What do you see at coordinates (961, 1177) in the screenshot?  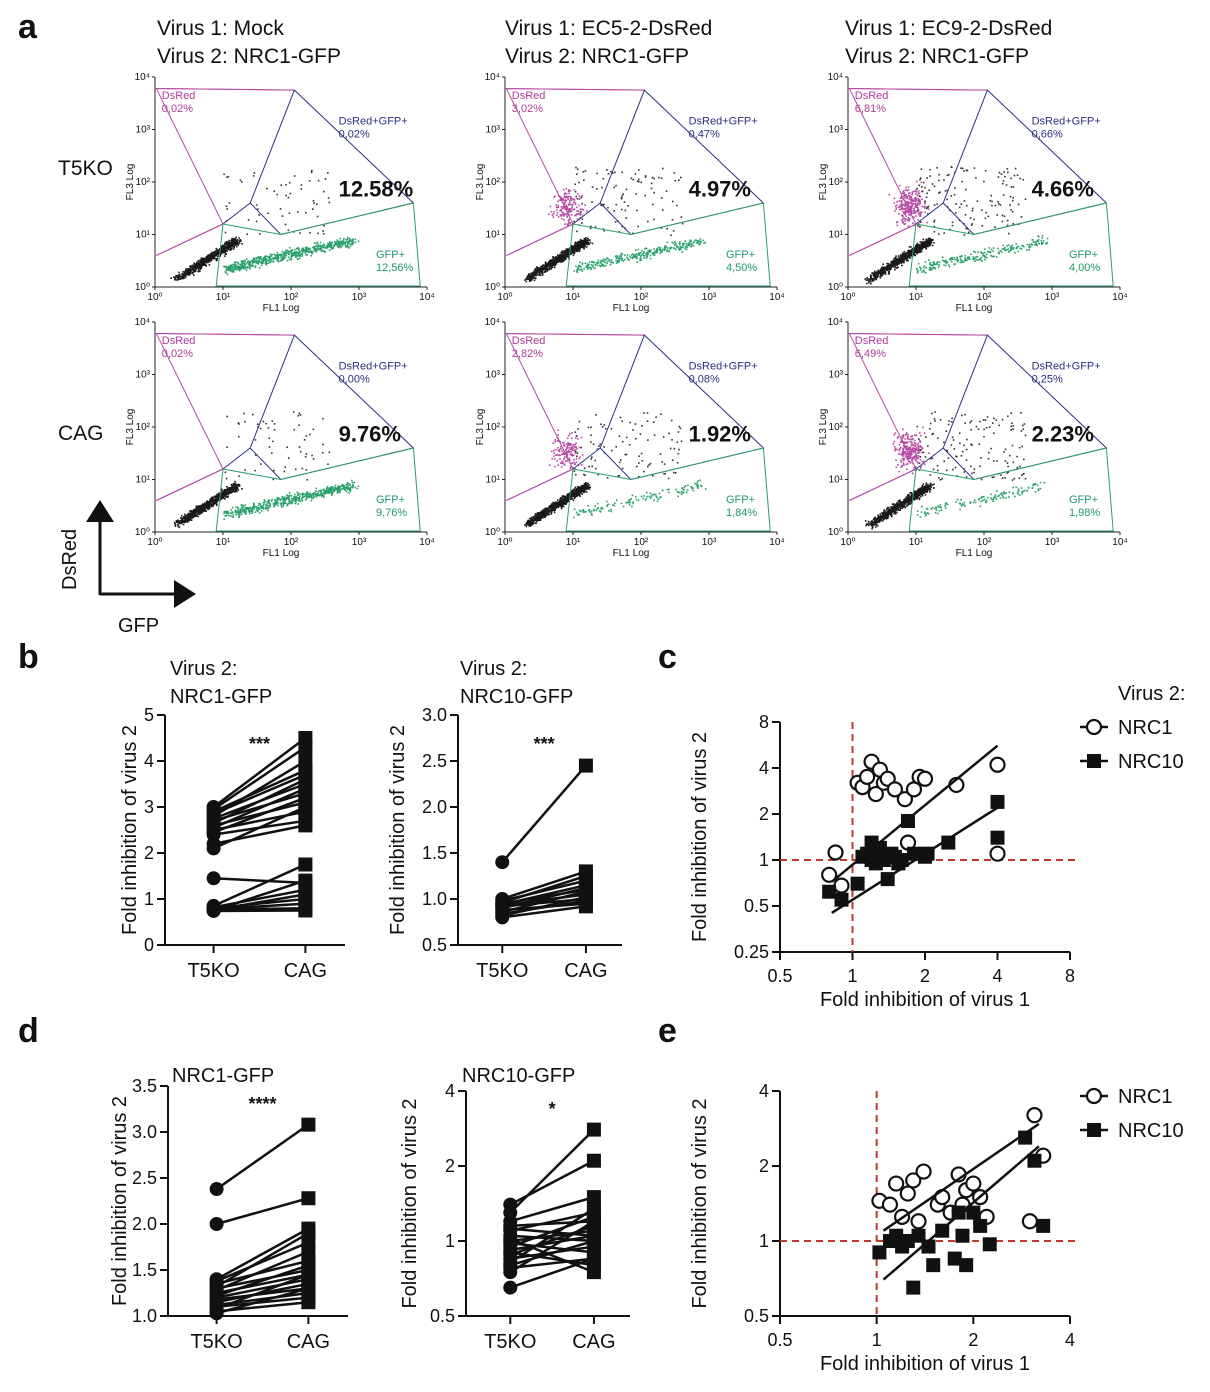 I see `fit-line-nrc1` at bounding box center [961, 1177].